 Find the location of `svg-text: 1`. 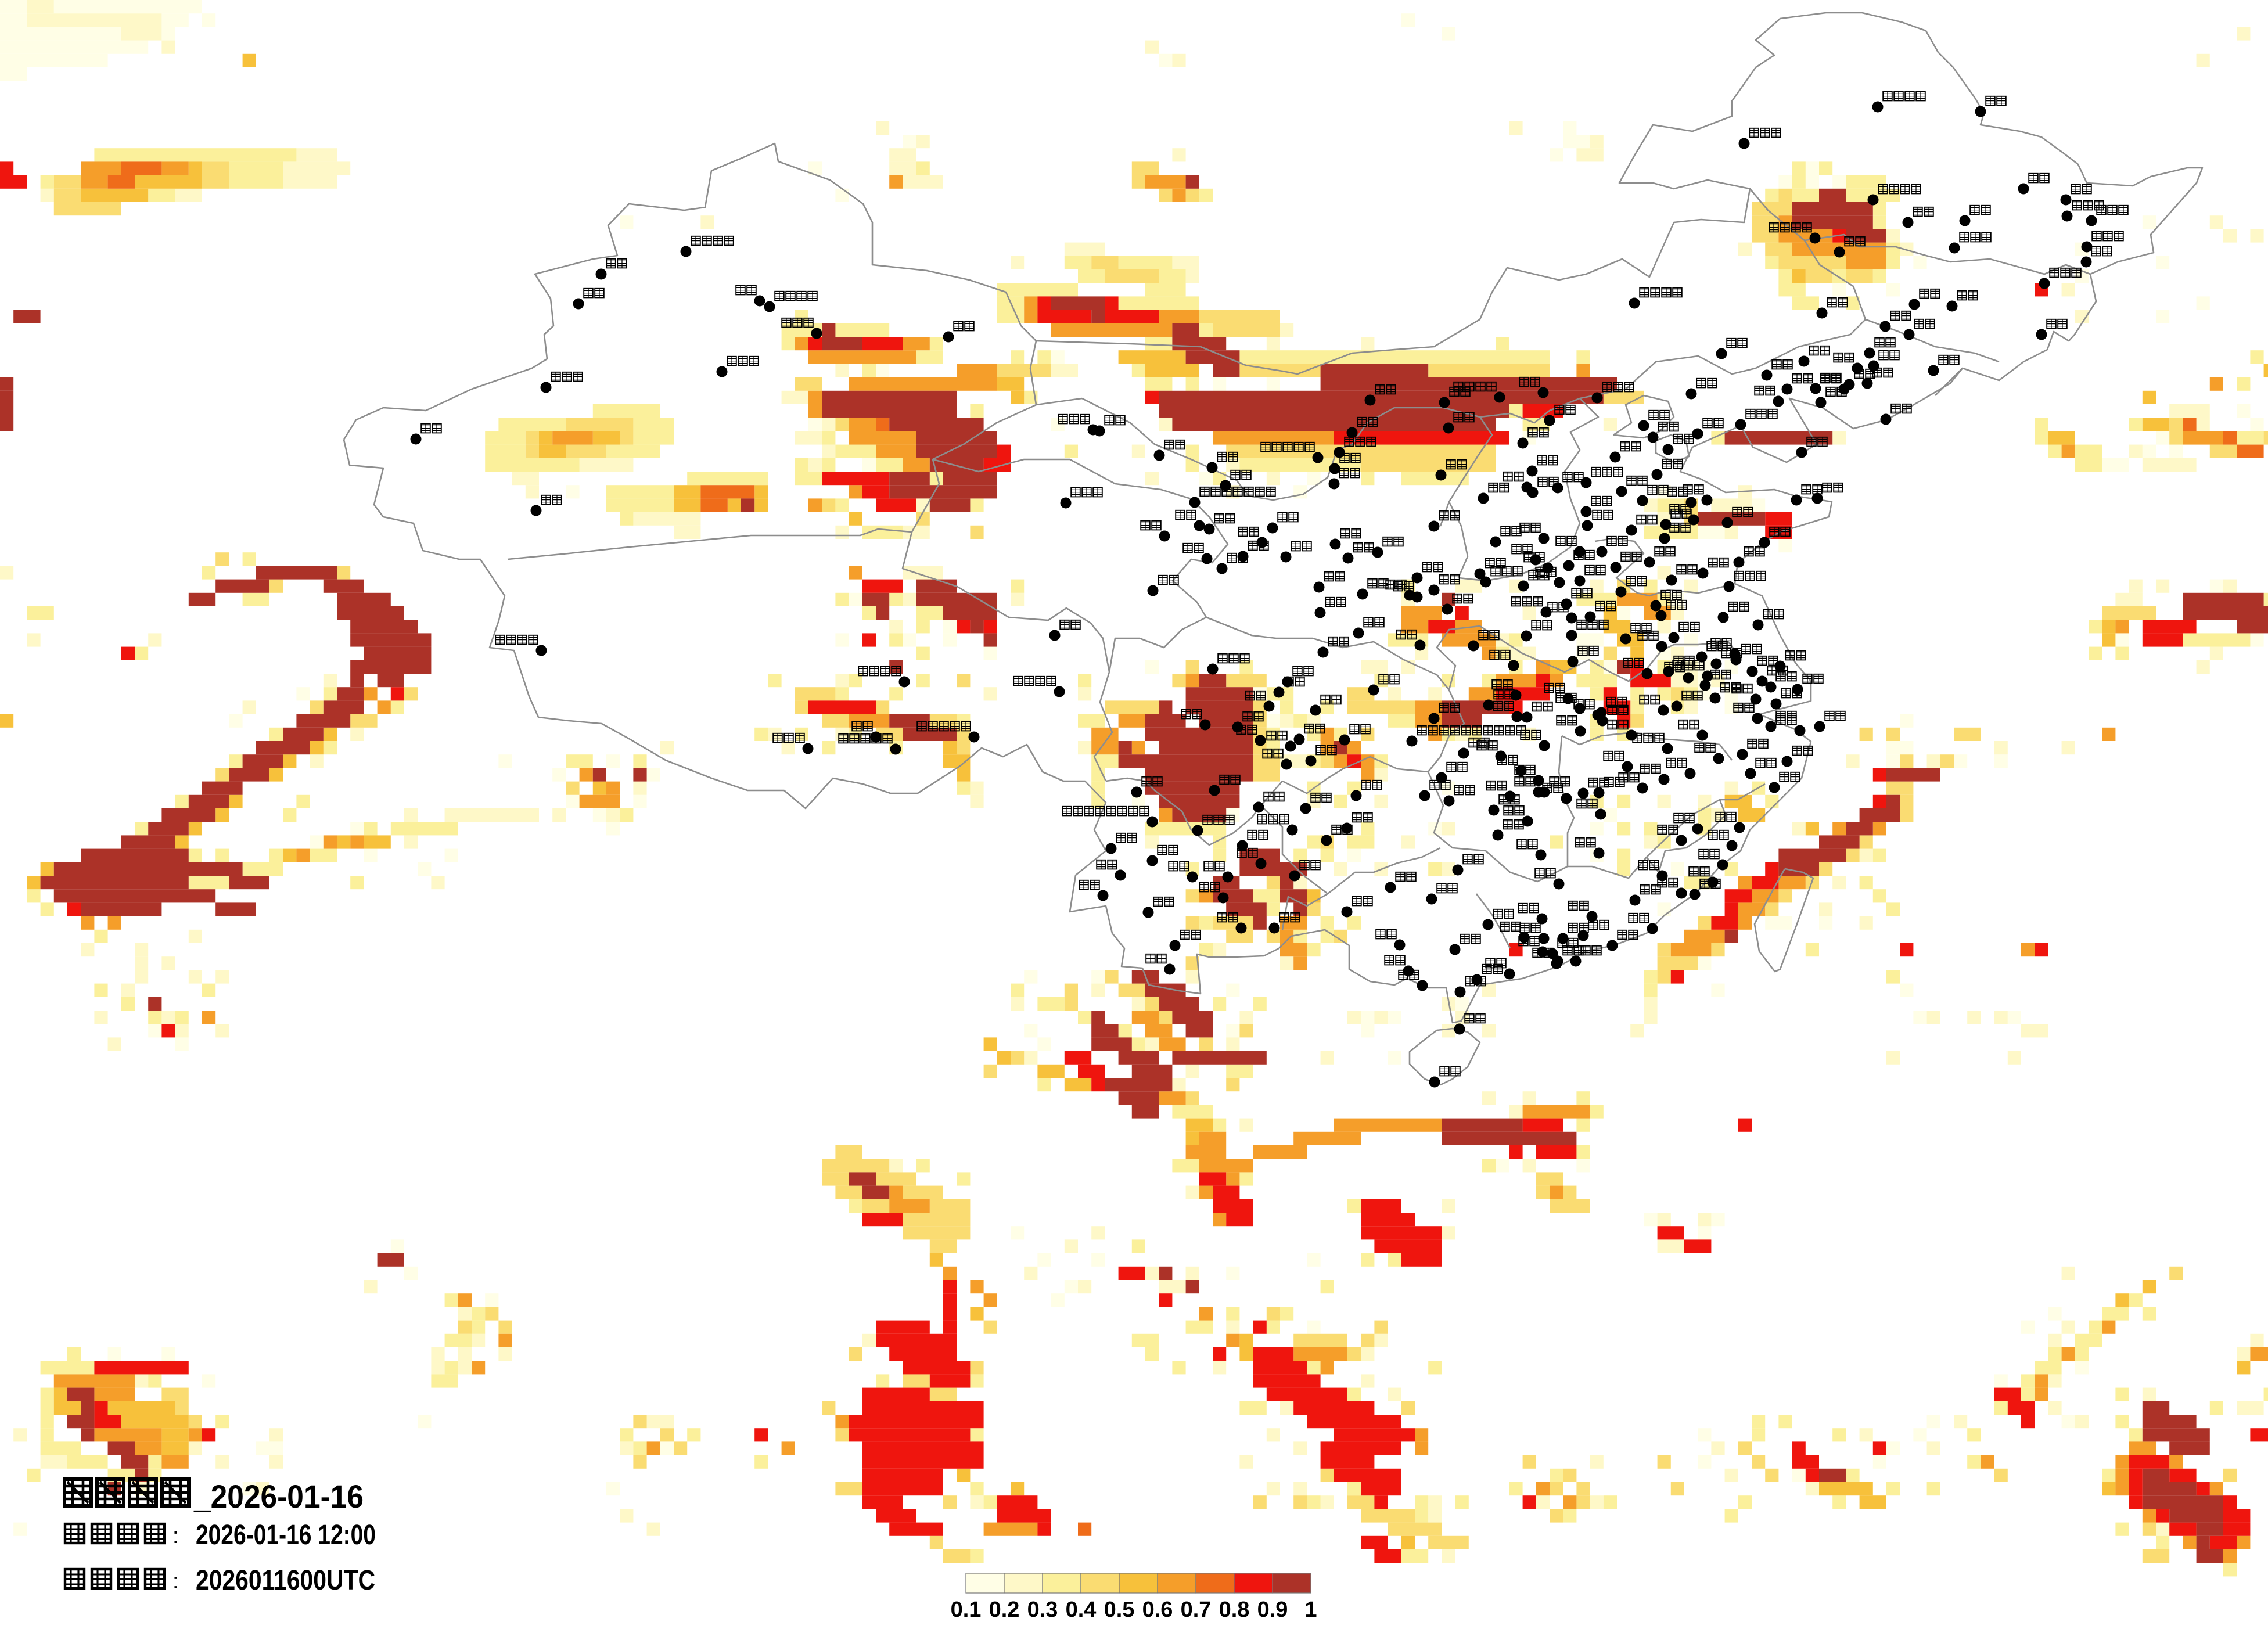

svg-text: 1 is located at coordinates (1310, 1610).